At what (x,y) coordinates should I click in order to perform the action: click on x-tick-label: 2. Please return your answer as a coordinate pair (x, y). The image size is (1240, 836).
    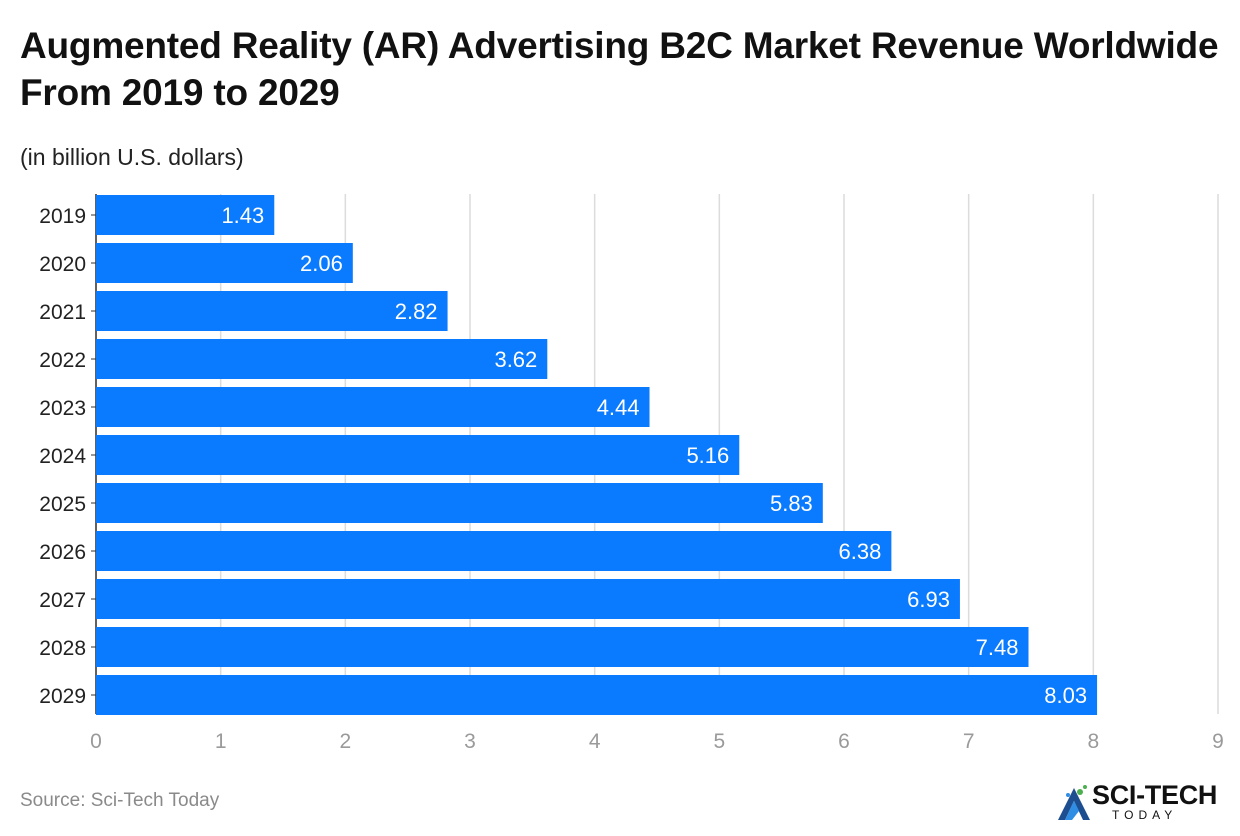
    Looking at the image, I should click on (345, 741).